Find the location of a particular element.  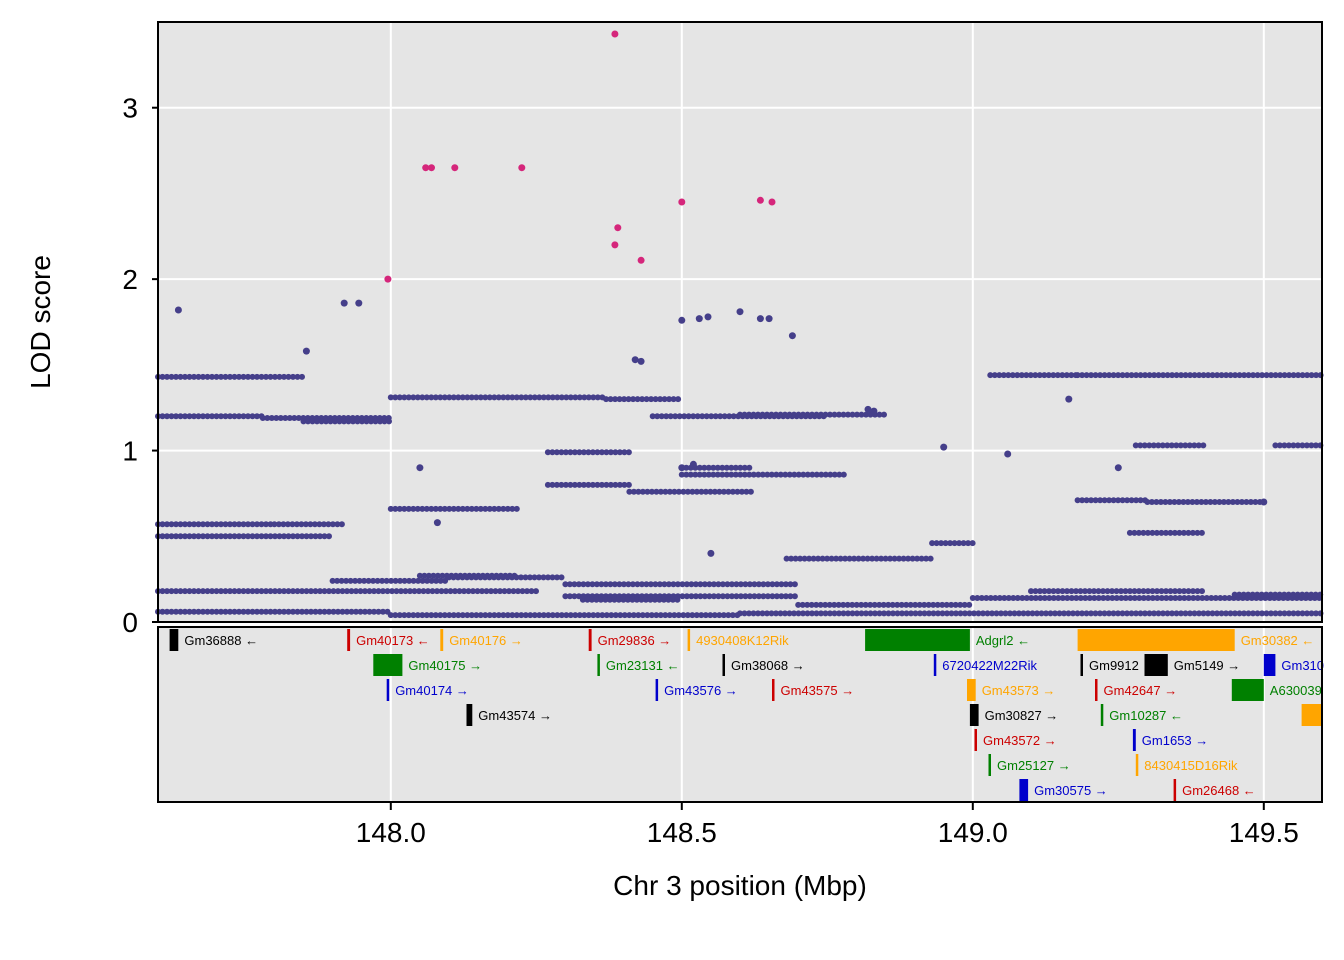

gene-Gm30575: Gm30575 → is located at coordinates (1063, 790).